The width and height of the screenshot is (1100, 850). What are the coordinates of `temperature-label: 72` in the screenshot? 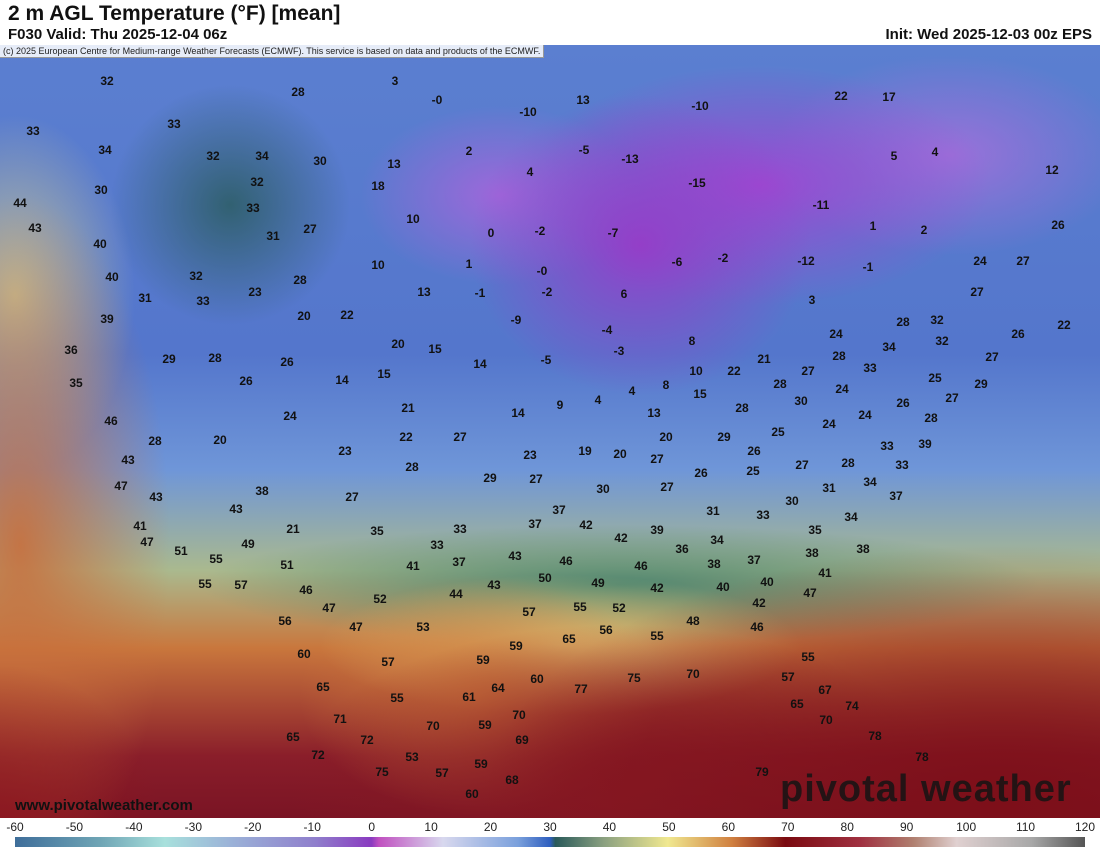 It's located at (367, 740).